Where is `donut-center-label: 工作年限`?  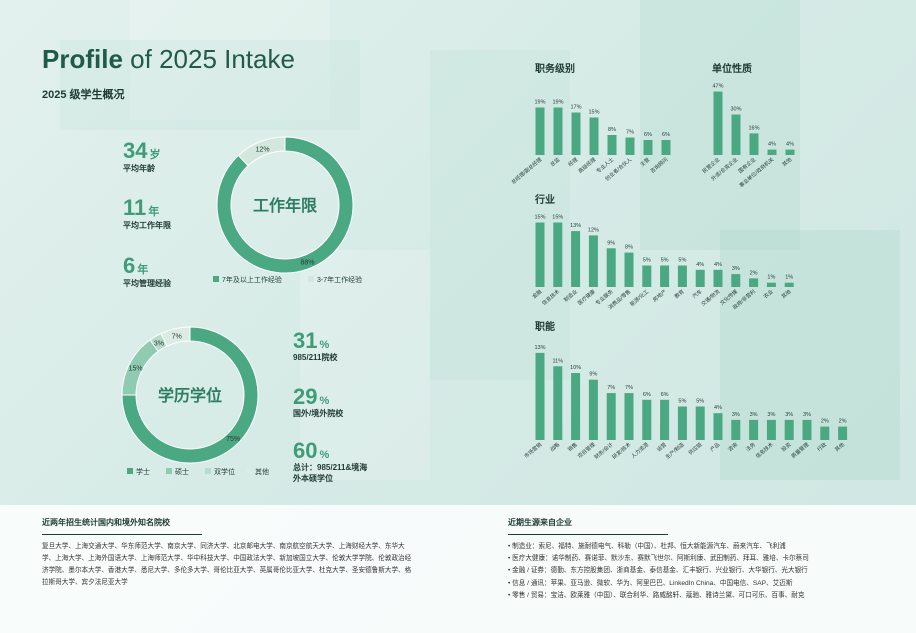
donut-center-label: 工作年限 is located at coordinates (285, 205).